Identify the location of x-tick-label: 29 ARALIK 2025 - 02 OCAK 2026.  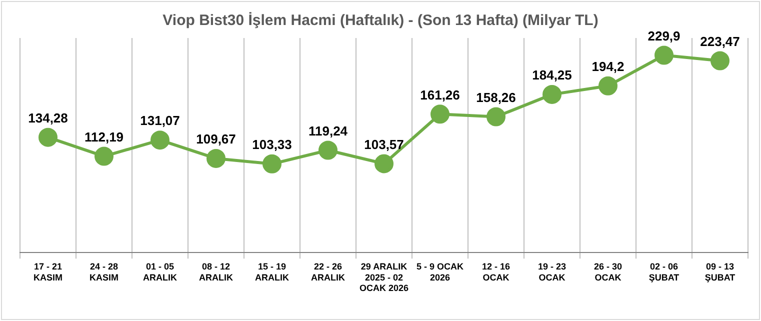
(384, 277).